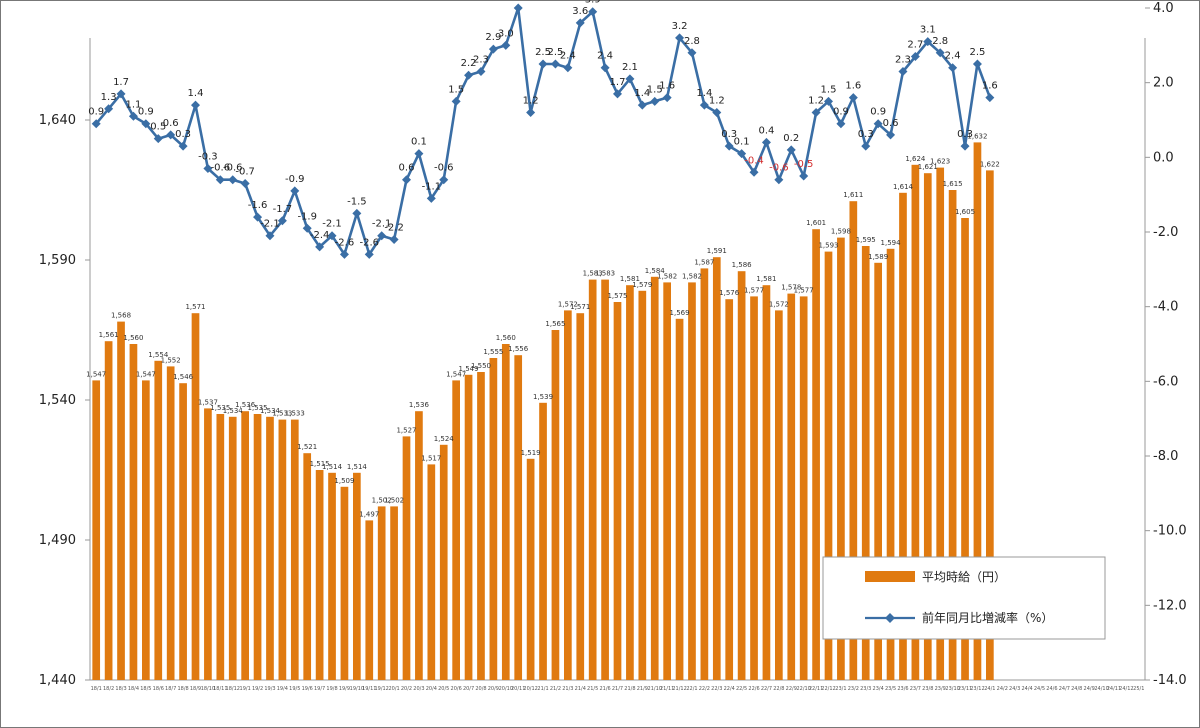 This screenshot has height=728, width=1200. I want to click on line-data-label: -2.4, so click(320, 235).